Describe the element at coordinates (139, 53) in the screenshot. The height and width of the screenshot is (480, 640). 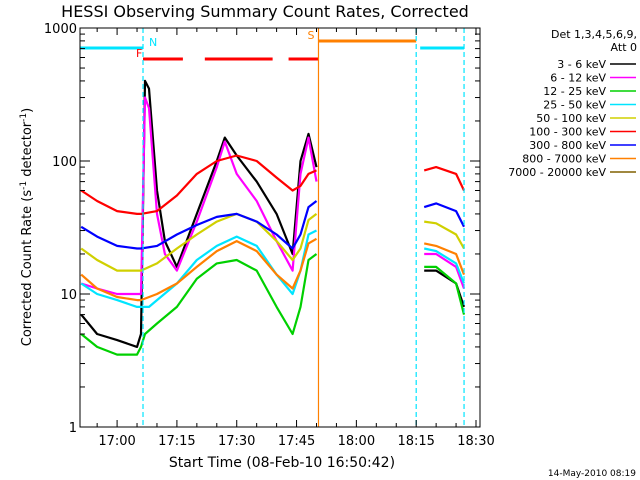
I see `flag-label-f: F` at that location.